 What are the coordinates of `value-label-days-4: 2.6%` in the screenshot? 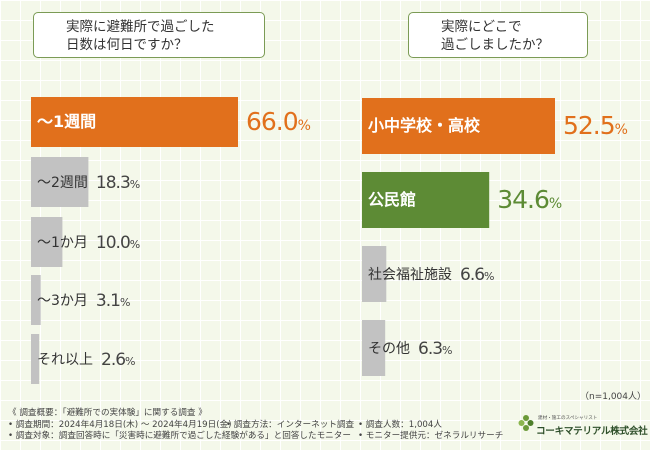 It's located at (118, 360).